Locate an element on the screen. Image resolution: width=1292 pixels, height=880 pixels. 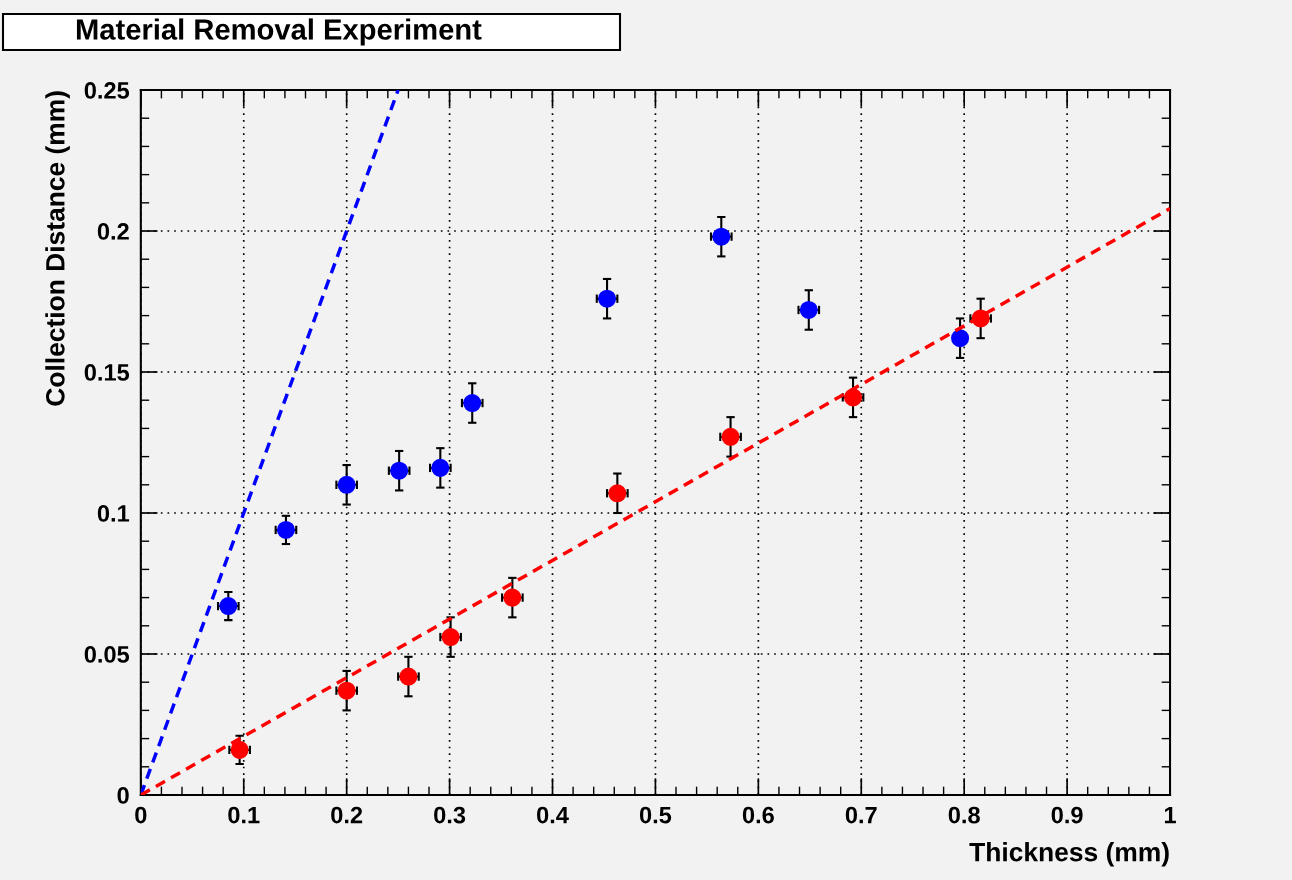
y-tick-label: 0.2 is located at coordinates (113, 231).